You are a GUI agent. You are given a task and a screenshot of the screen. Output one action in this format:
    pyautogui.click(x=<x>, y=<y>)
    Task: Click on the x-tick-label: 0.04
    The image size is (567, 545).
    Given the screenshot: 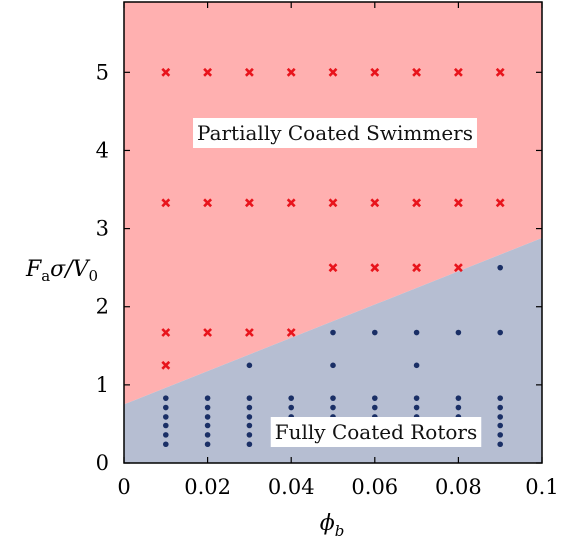 What is the action you would take?
    pyautogui.click(x=291, y=487)
    